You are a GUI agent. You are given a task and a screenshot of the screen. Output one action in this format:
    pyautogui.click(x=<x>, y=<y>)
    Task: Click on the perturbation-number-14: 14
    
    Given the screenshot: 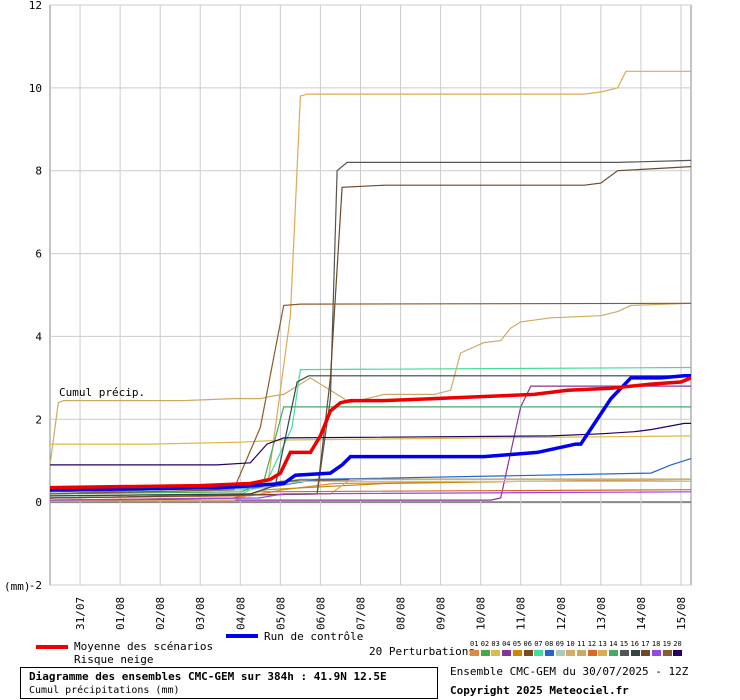 What is the action you would take?
    pyautogui.click(x=613, y=644)
    